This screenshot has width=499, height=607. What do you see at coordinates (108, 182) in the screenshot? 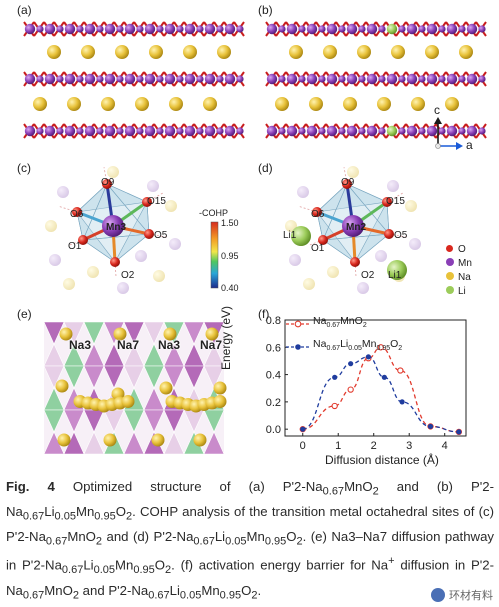
I see `c-o9: O9` at bounding box center [108, 182].